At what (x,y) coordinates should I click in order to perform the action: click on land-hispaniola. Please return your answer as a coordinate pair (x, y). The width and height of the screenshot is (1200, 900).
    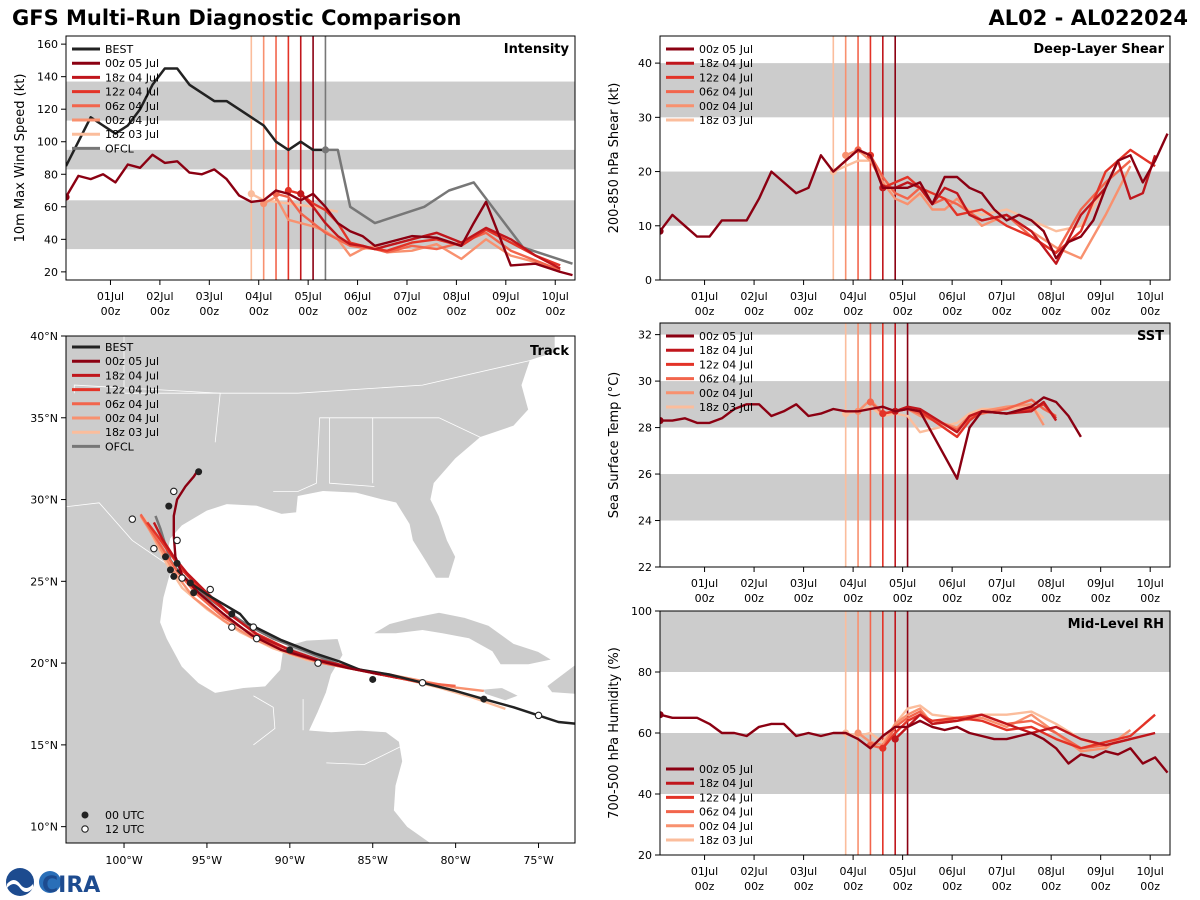
    Looking at the image, I should click on (560, 679).